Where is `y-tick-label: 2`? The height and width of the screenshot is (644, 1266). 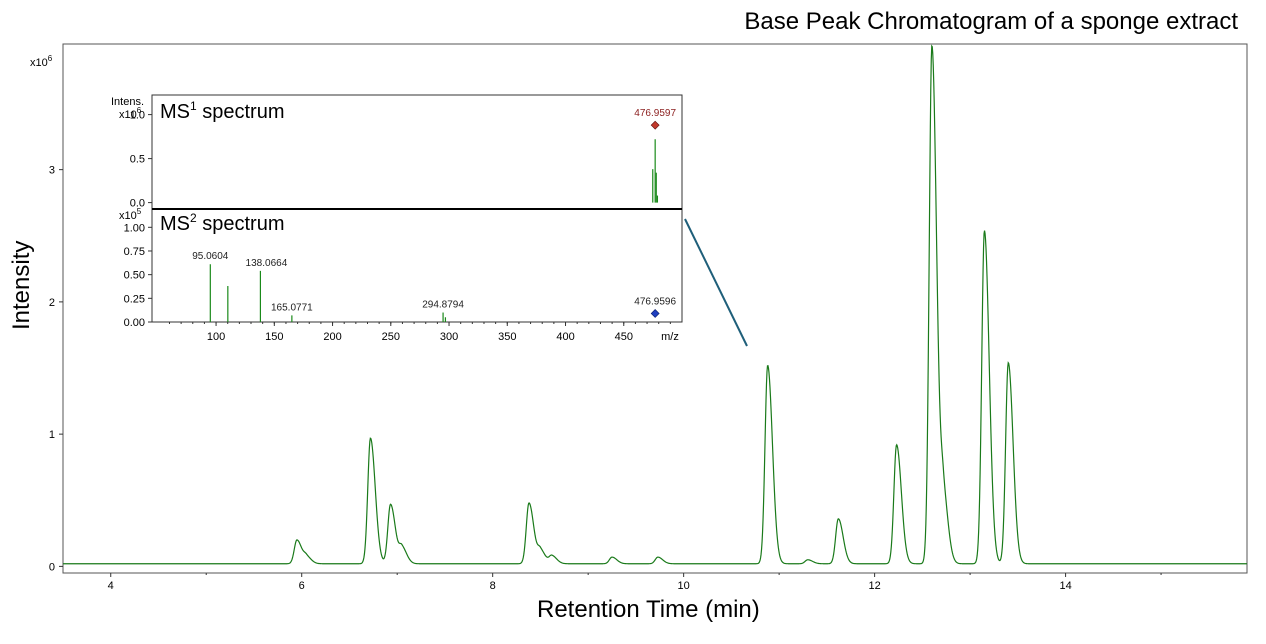
y-tick-label: 2 is located at coordinates (52, 303).